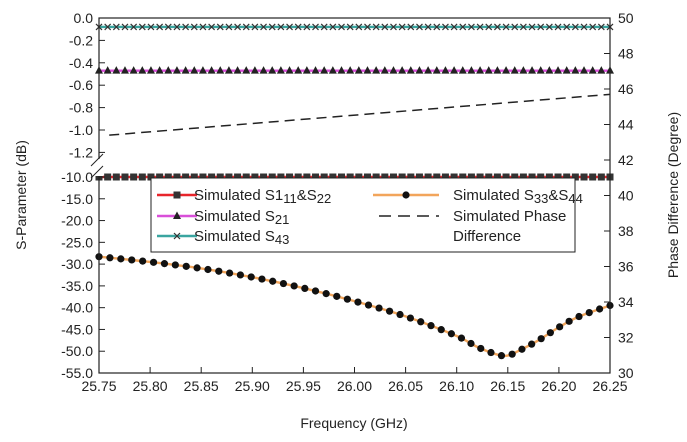  What do you see at coordinates (609, 386) in the screenshot?
I see `x-tick-label: 26.25` at bounding box center [609, 386].